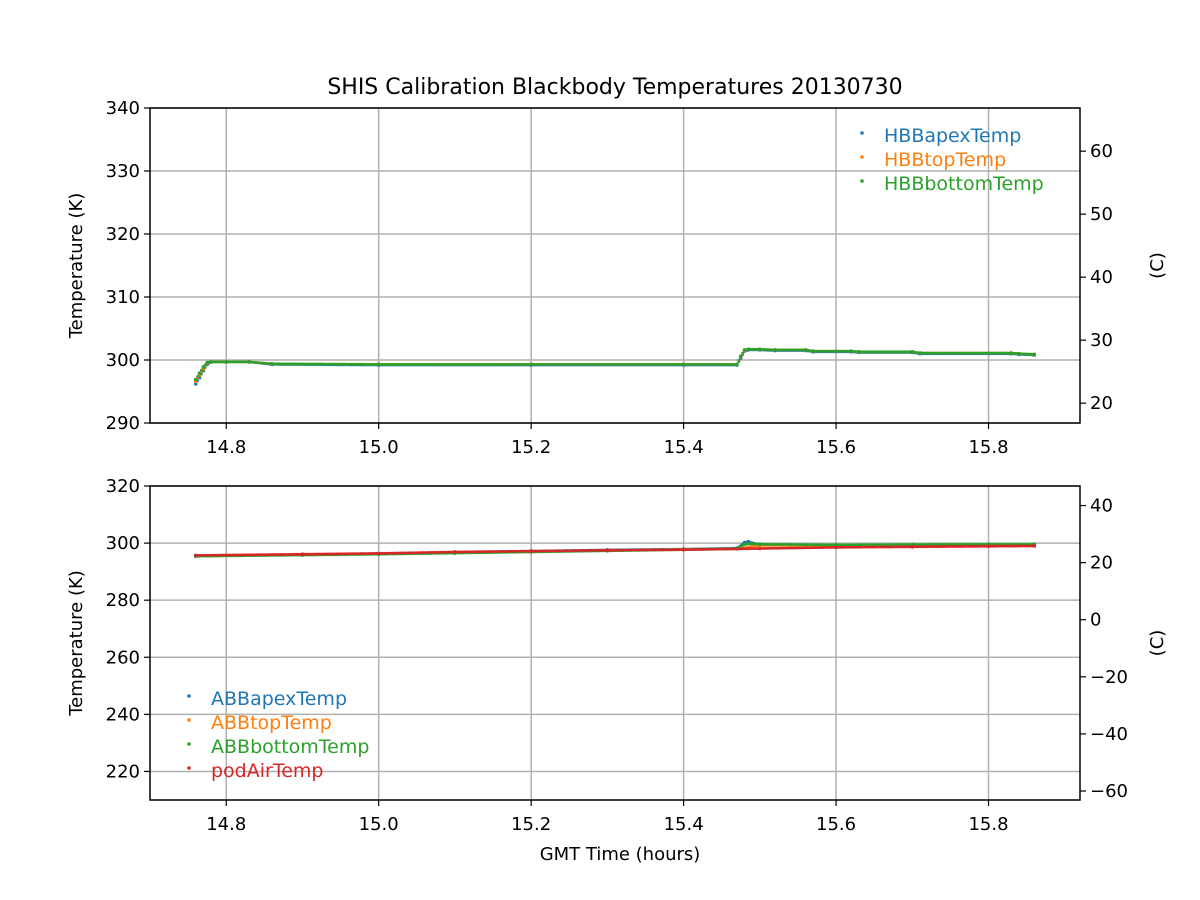 Image resolution: width=1200 pixels, height=900 pixels. What do you see at coordinates (123, 360) in the screenshot?
I see `y-tick-label: 300` at bounding box center [123, 360].